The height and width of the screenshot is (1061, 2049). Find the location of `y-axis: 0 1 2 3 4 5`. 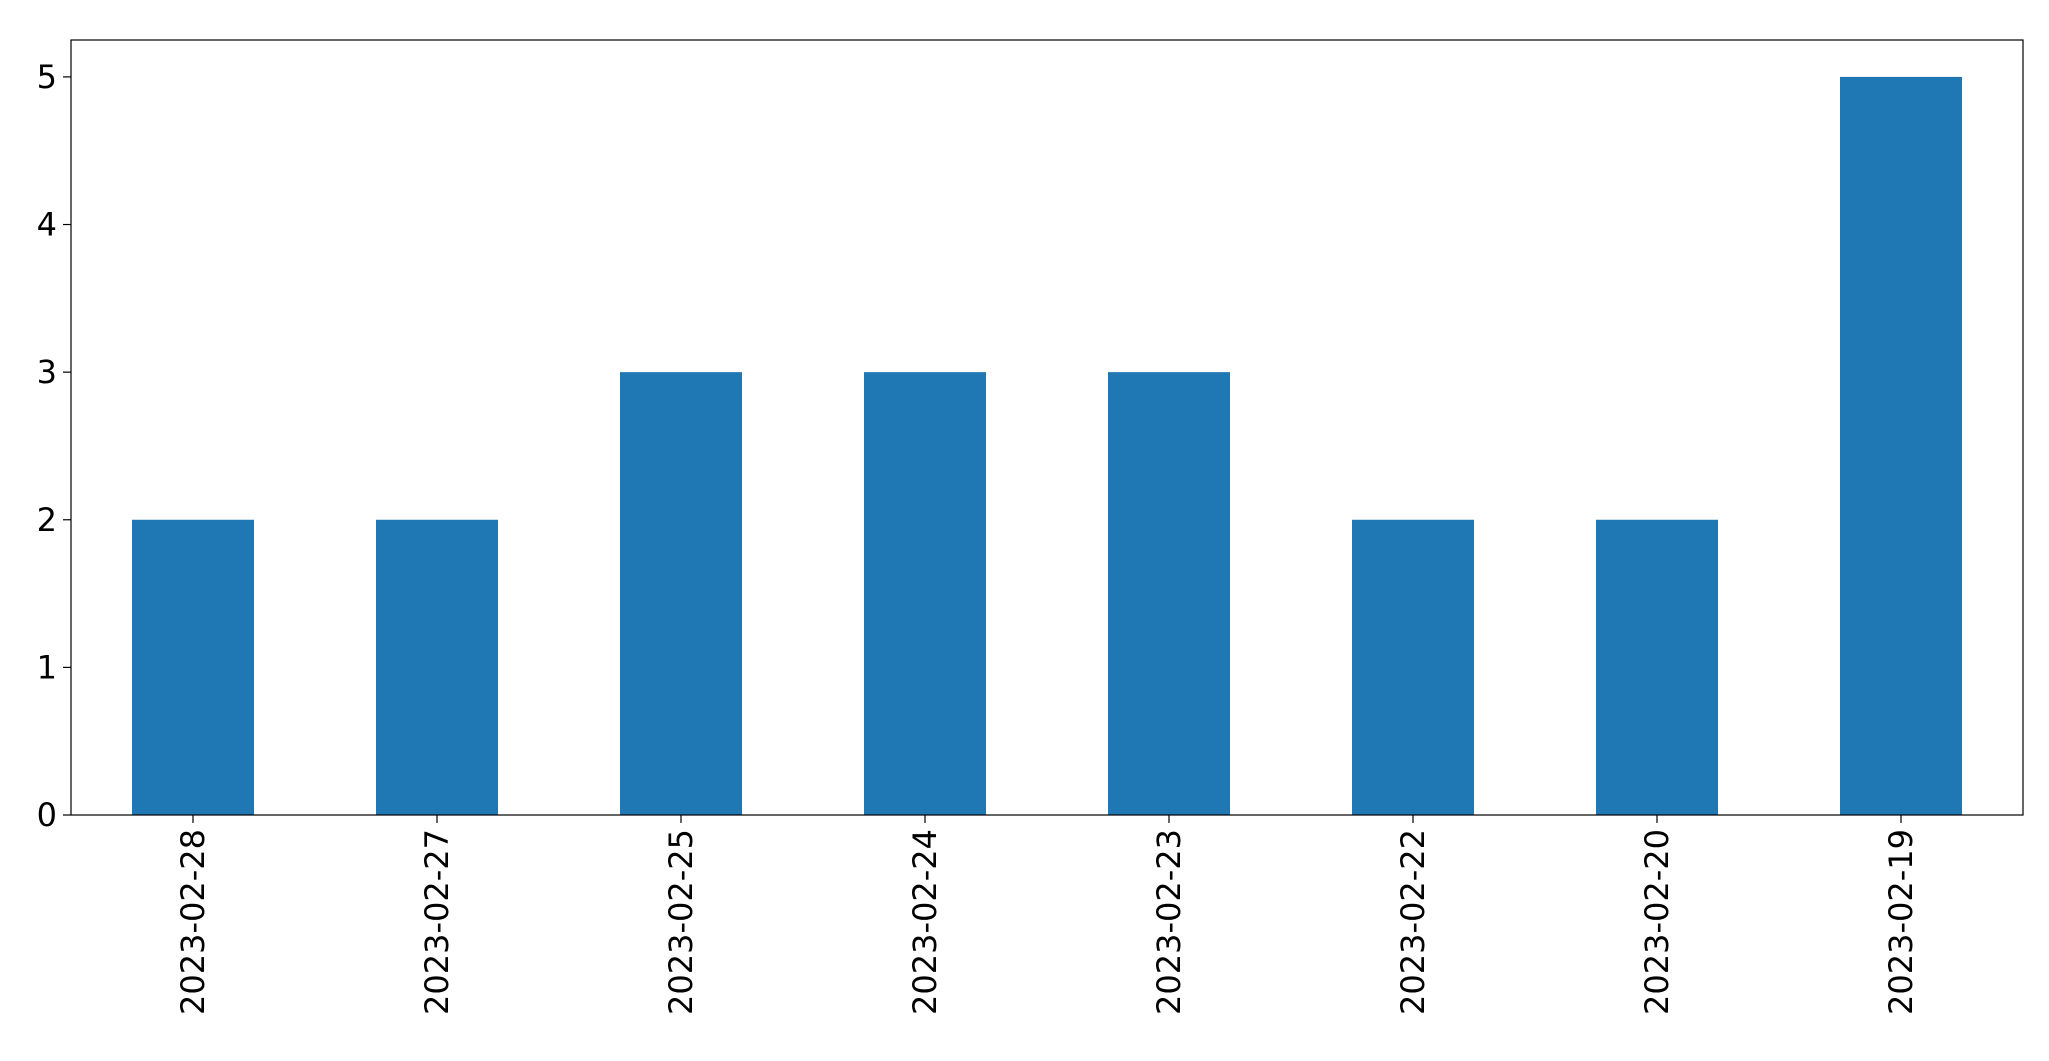

y-axis: 0 1 2 3 4 5 is located at coordinates (54, 446).